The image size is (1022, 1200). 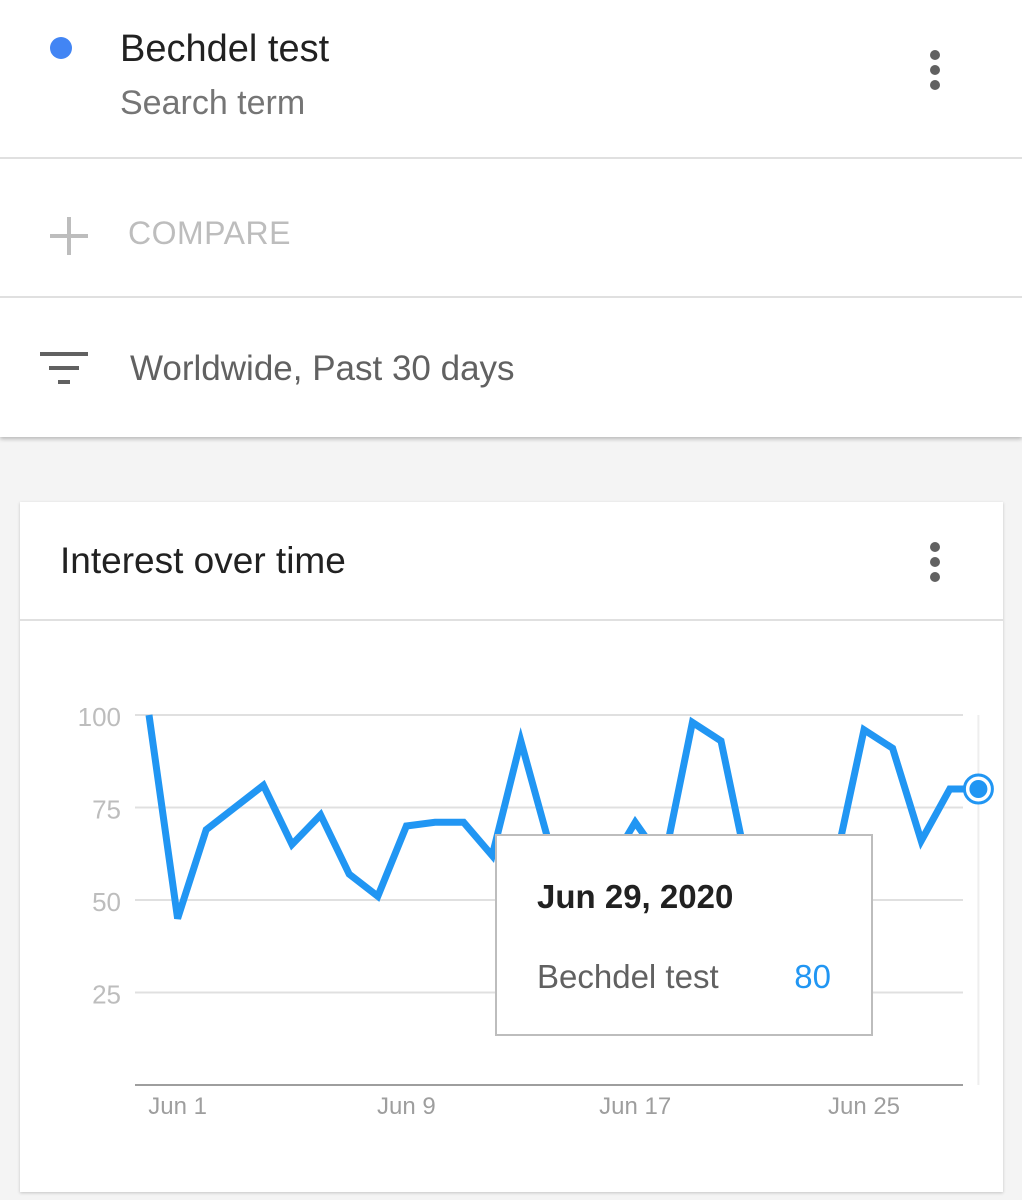 What do you see at coordinates (177, 1106) in the screenshot?
I see `x-tick-label: Jun 1` at bounding box center [177, 1106].